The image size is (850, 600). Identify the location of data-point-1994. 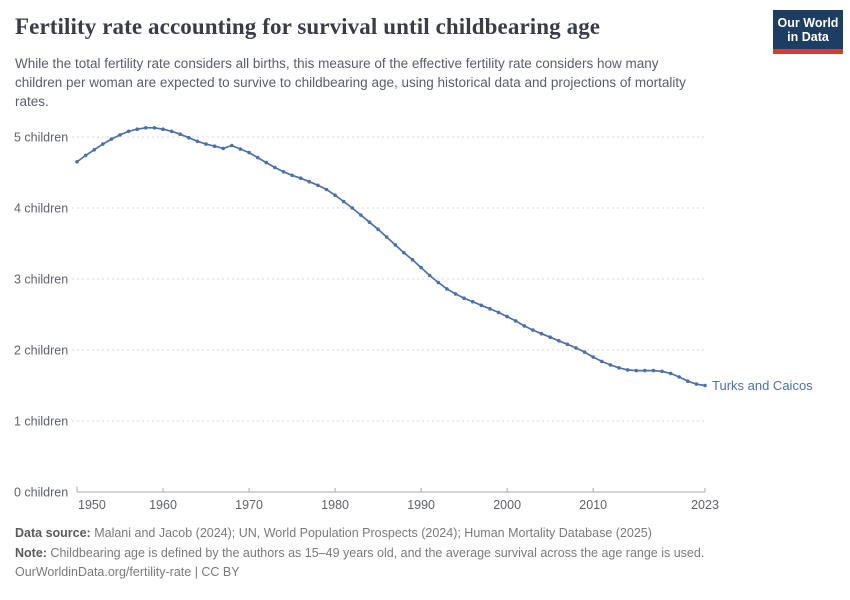
(455, 294).